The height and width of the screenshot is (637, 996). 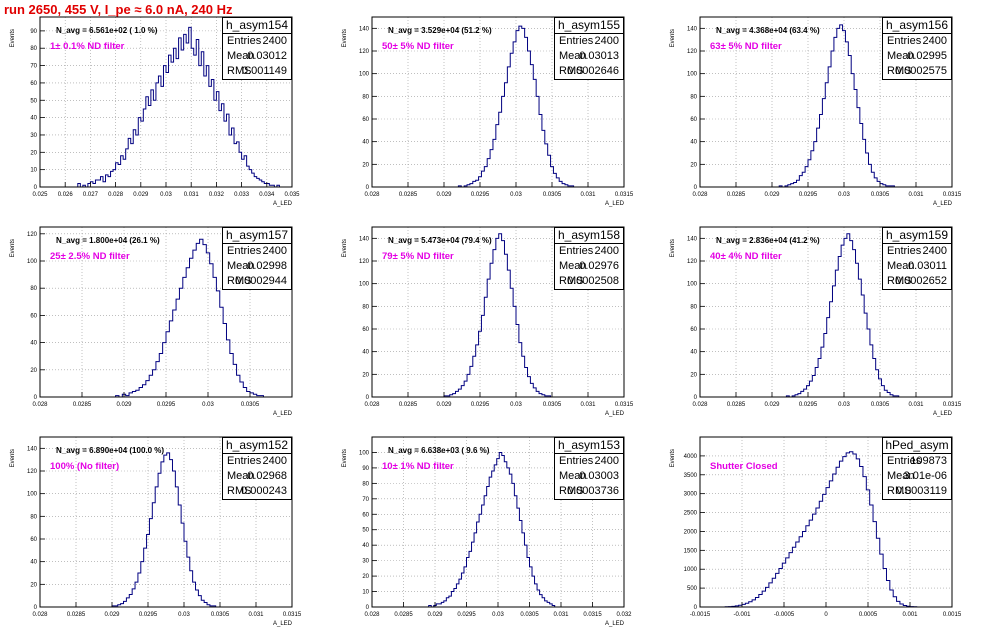 I want to click on stats-row-rms: RMS 0.0002575, so click(x=917, y=71).